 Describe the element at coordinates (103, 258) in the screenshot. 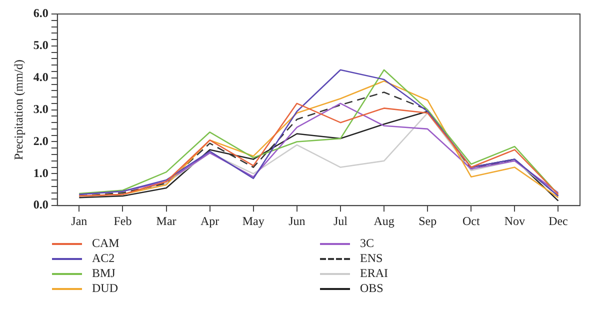

I see `legend-label: AC2` at that location.